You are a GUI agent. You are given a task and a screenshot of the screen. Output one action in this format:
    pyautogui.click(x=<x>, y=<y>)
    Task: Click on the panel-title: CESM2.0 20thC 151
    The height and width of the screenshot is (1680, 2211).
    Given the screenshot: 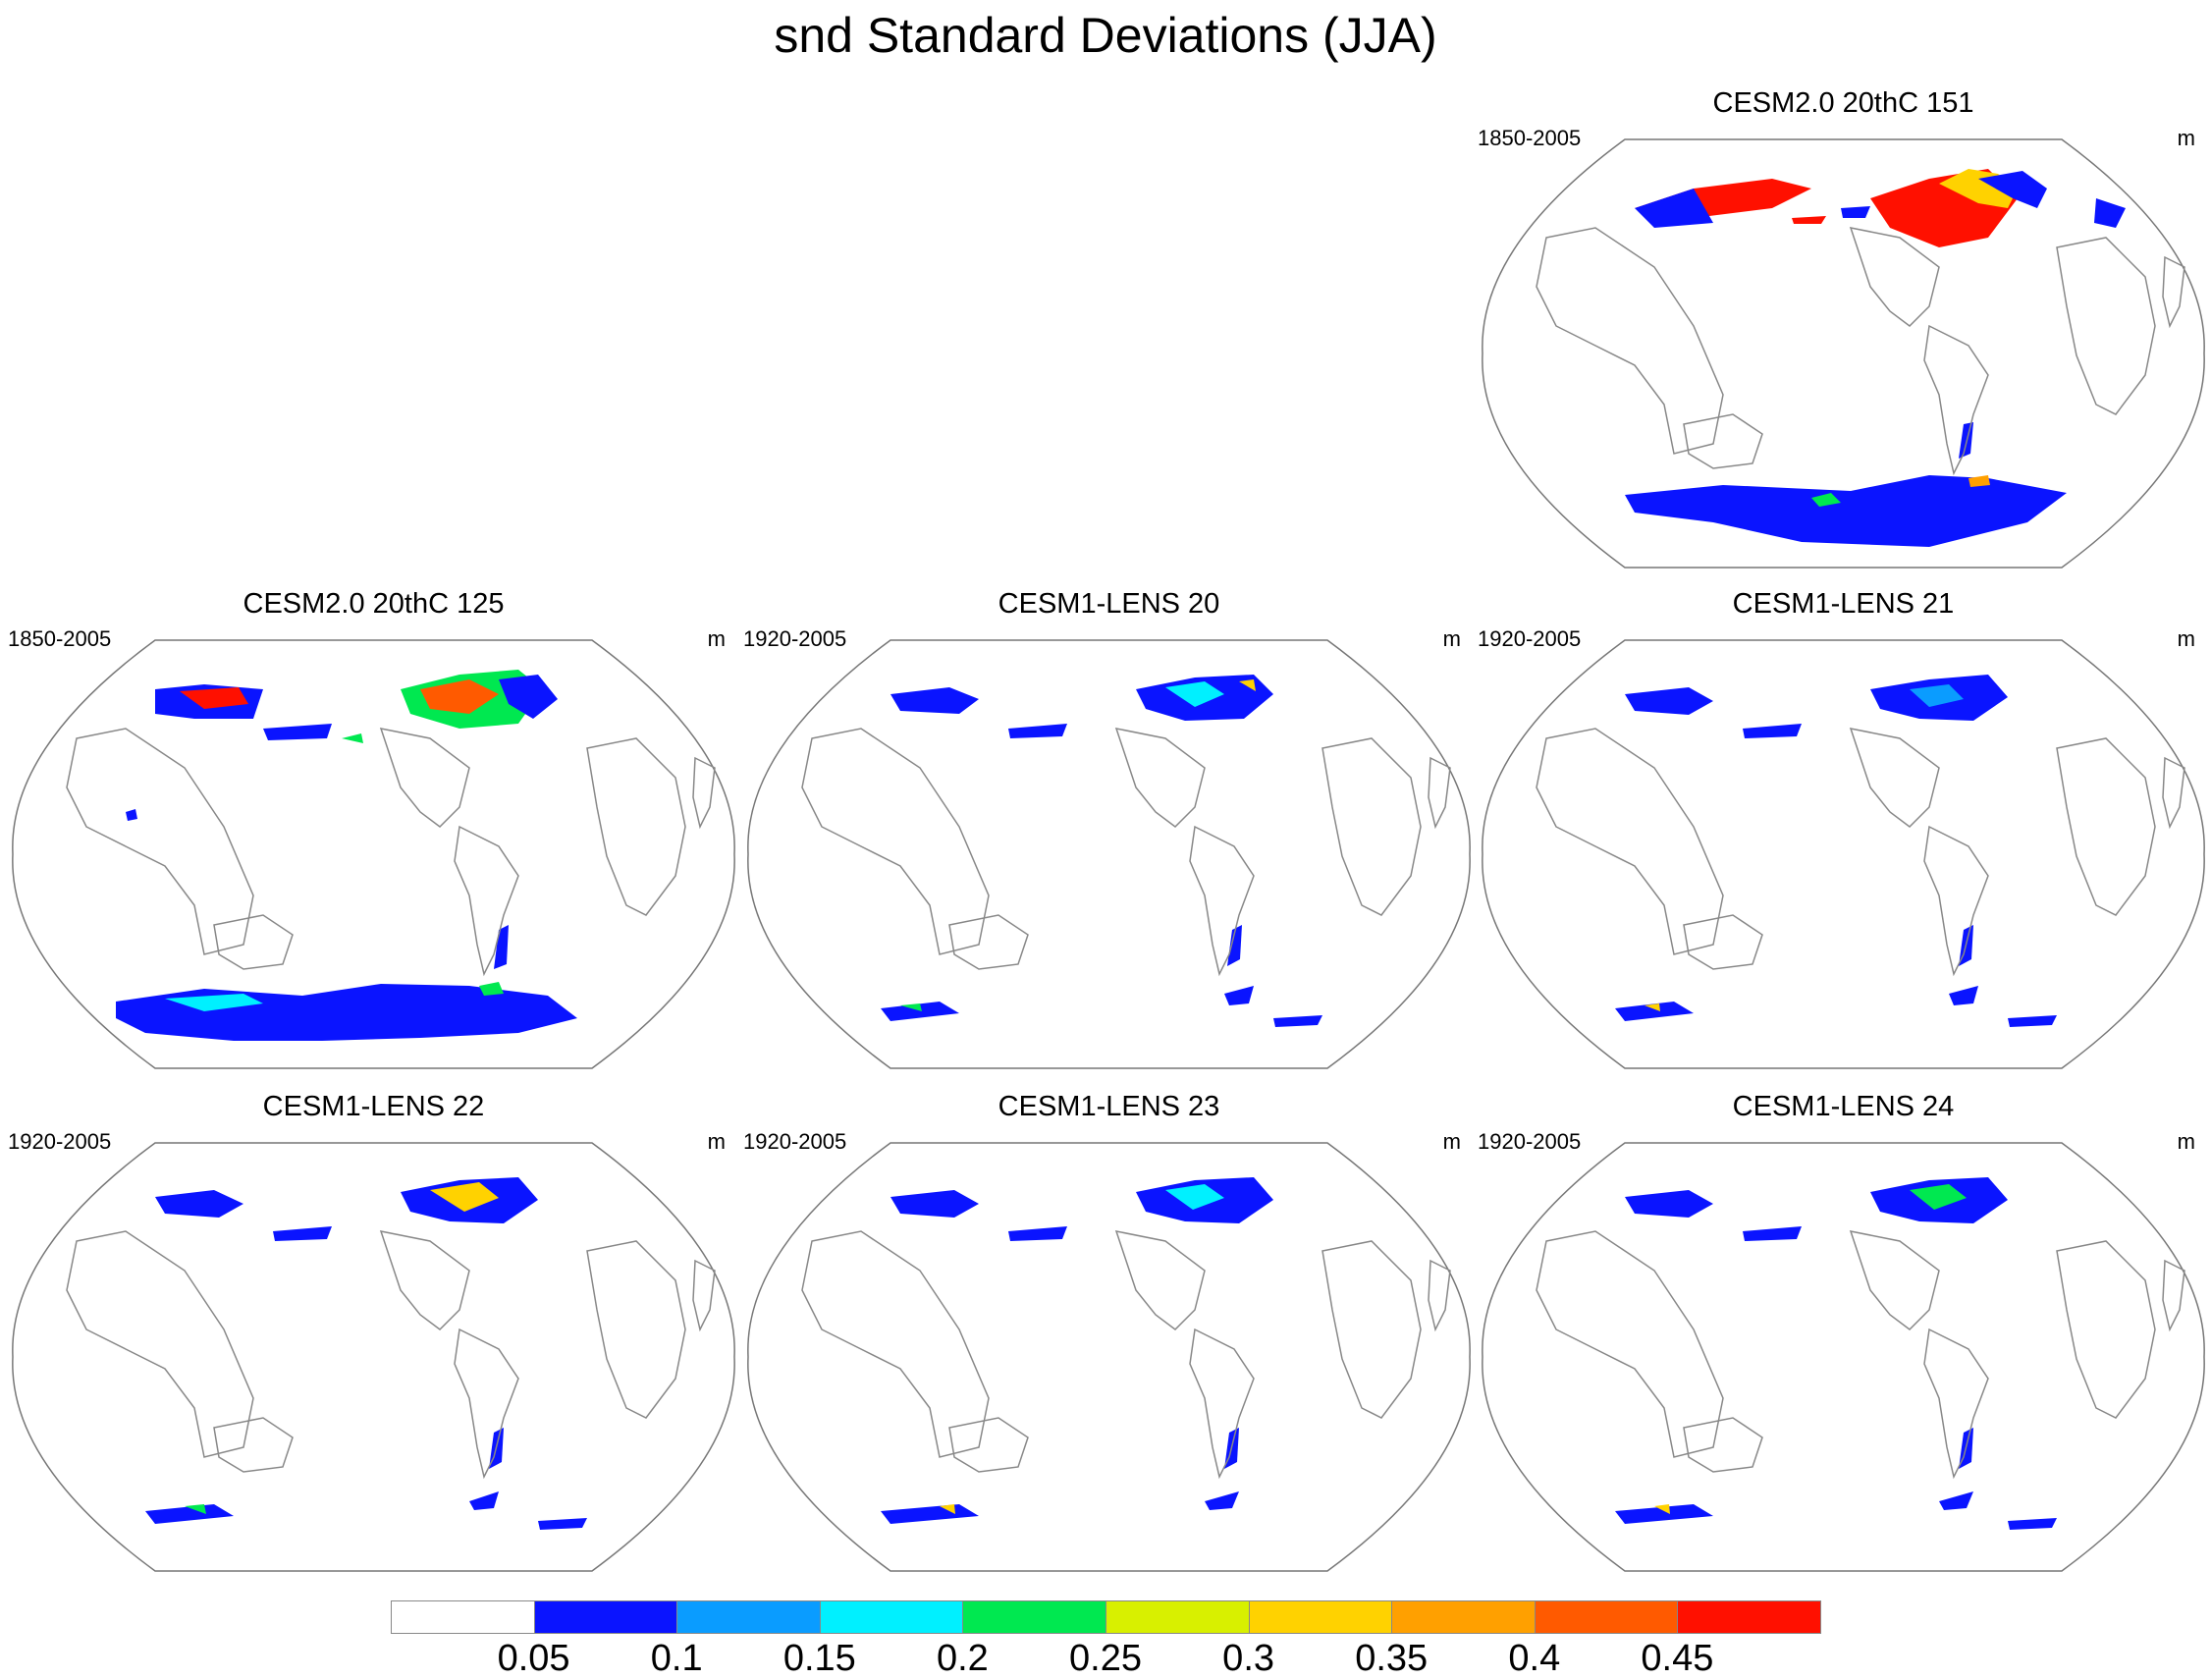 What is the action you would take?
    pyautogui.click(x=1843, y=103)
    